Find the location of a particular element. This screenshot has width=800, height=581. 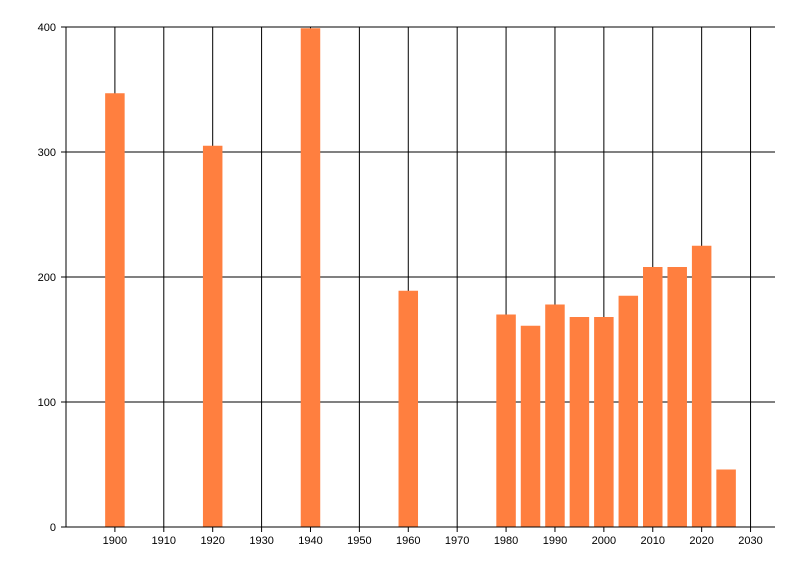

x-tick-label: 1930 is located at coordinates (261, 541).